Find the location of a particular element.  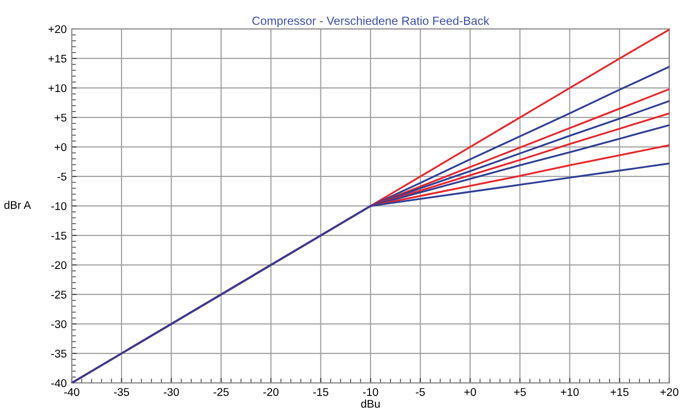

y-tick-label: -20 is located at coordinates (58, 265).